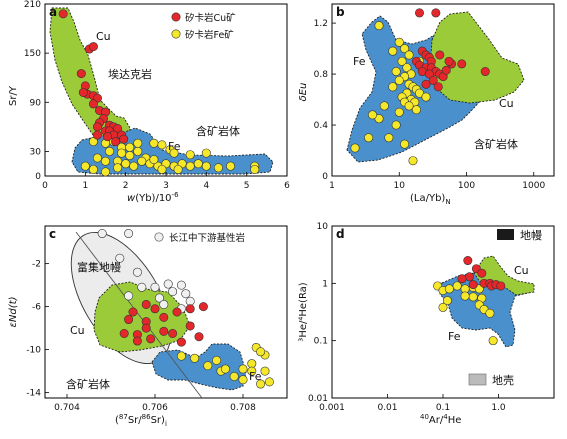  Describe the element at coordinates (503, 380) in the screenshot. I see `panel-d-label-crust: 地壳` at that location.